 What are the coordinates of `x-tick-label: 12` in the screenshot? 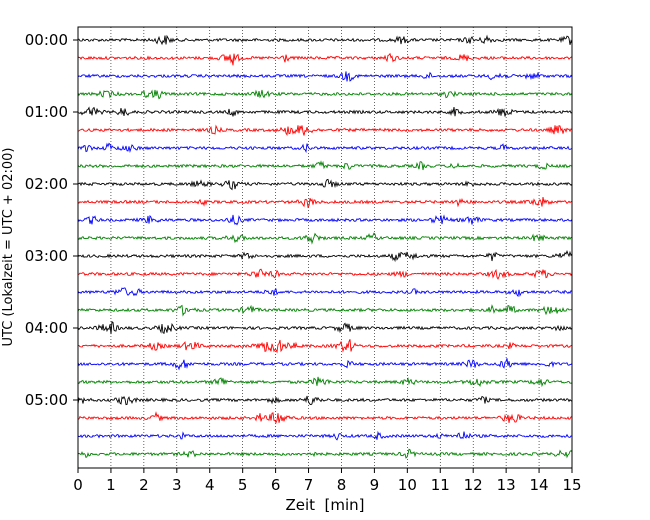 It's located at (473, 485).